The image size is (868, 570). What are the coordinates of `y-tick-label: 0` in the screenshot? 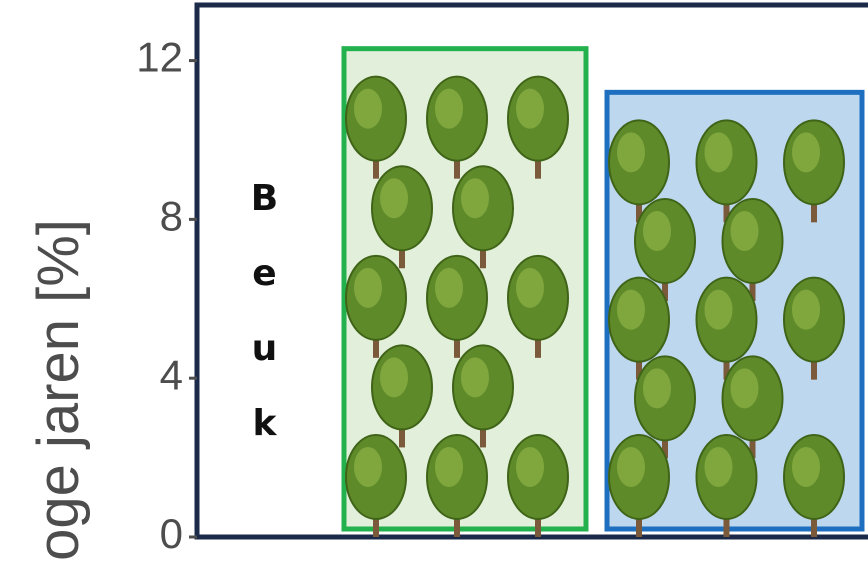 It's located at (171, 533).